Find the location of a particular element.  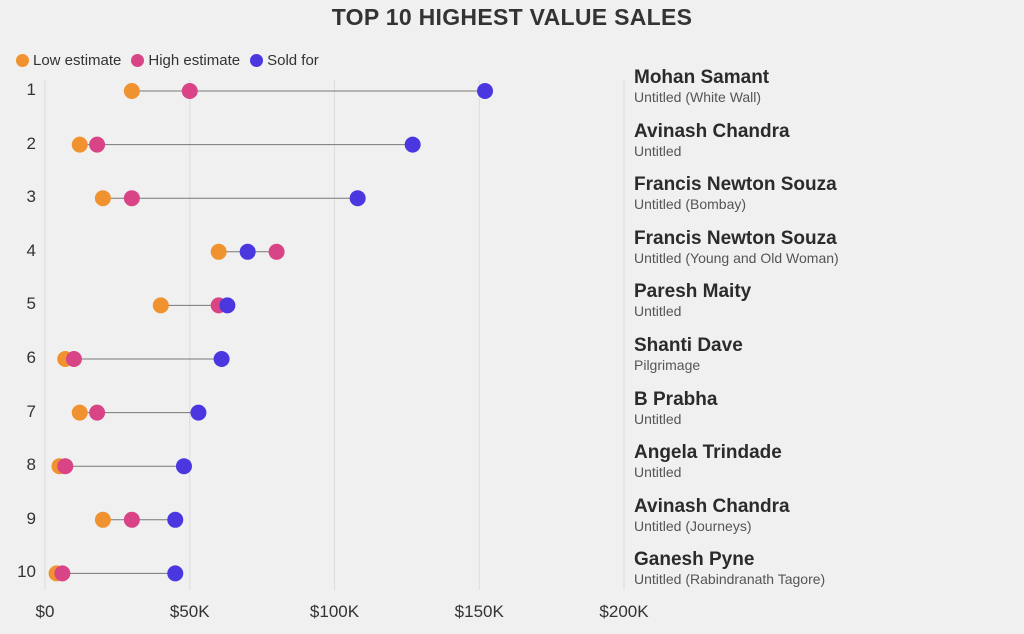

row-label: B Prabha Untitled is located at coordinates (675, 408).